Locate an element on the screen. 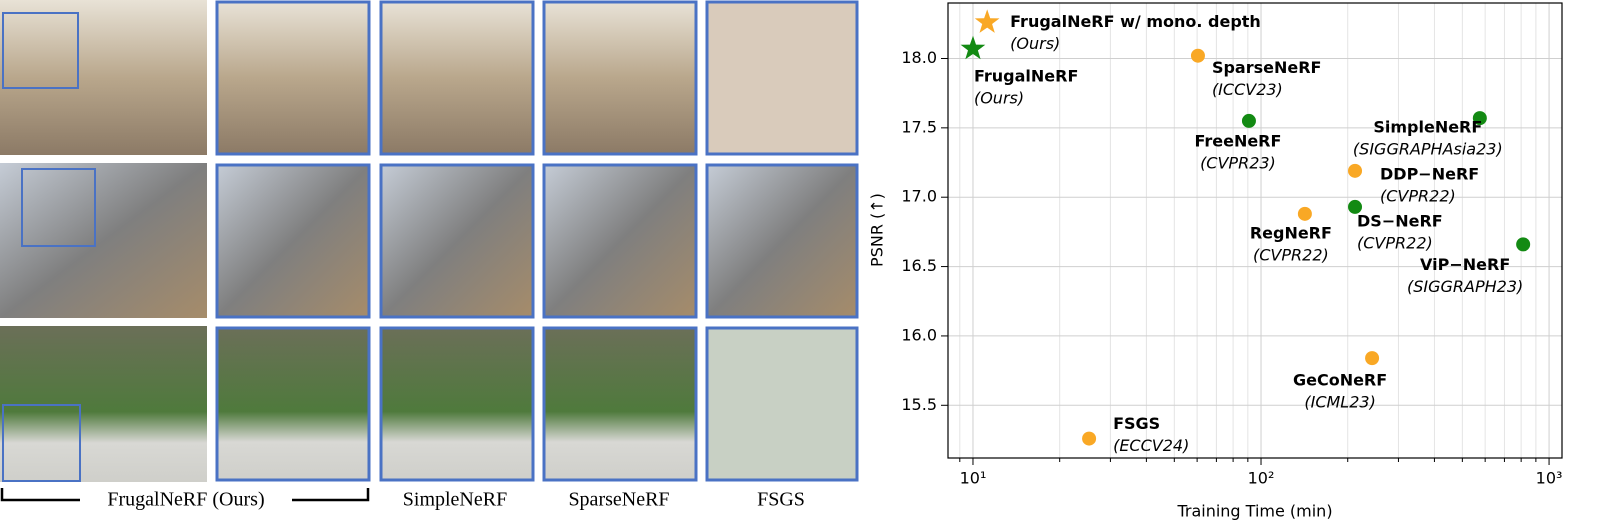  panel-label: FSGS is located at coordinates (781, 500).